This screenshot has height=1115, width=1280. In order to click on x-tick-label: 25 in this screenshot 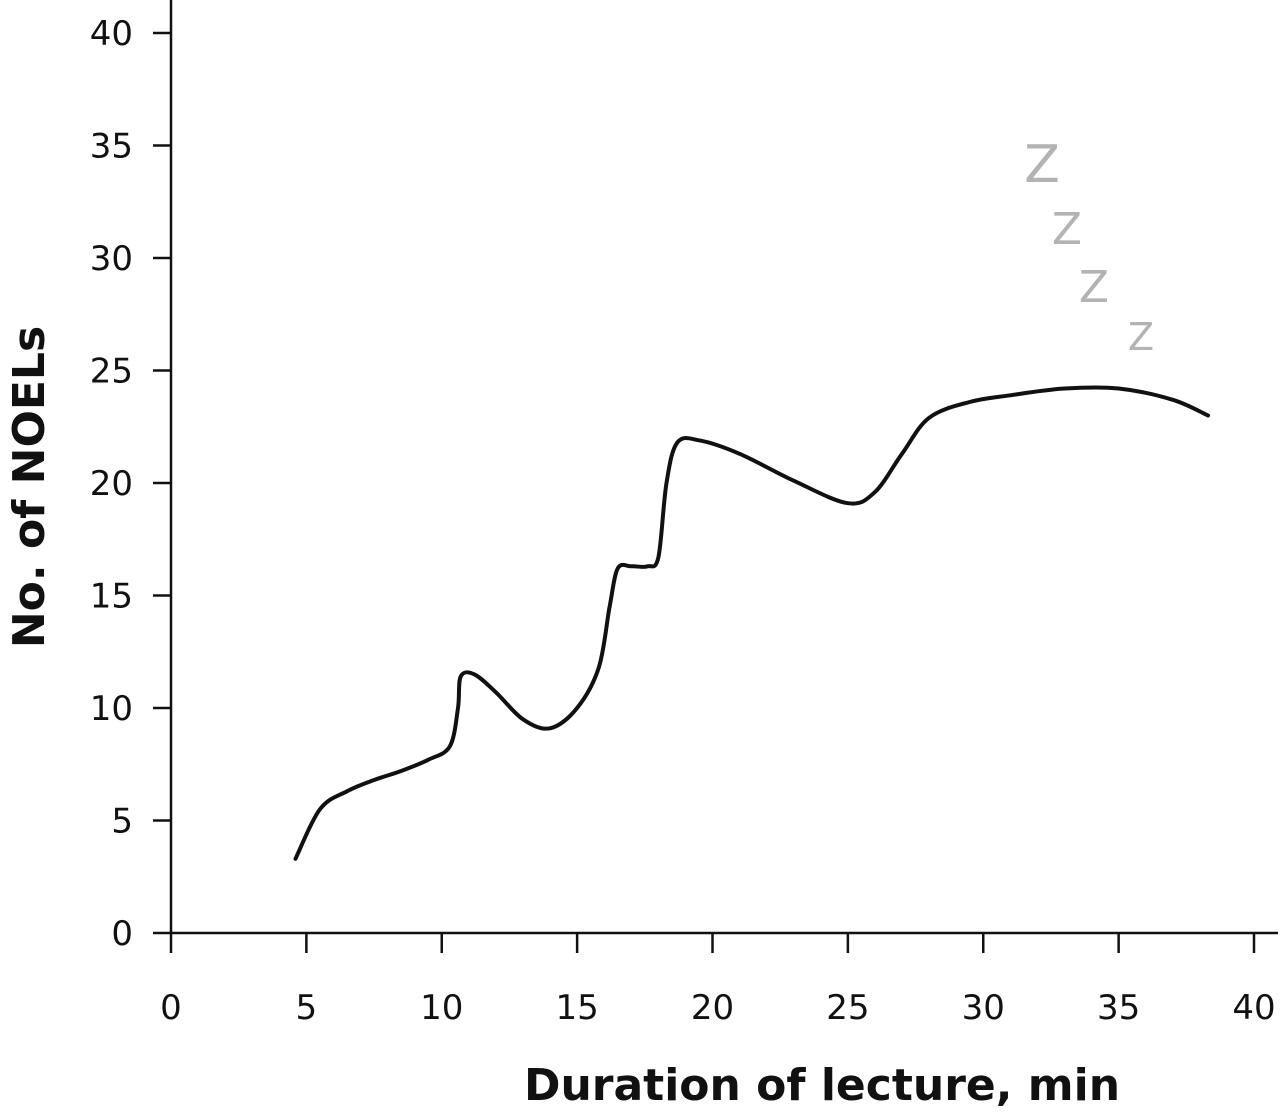, I will do `click(847, 1008)`.